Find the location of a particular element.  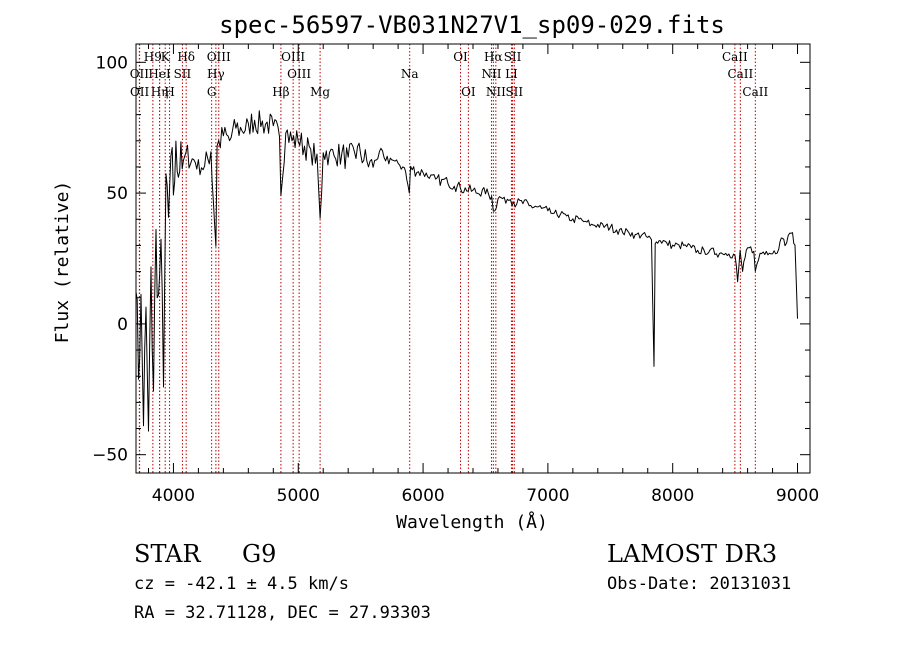

obs-date: Obs-Date: 20131031 is located at coordinates (699, 584).